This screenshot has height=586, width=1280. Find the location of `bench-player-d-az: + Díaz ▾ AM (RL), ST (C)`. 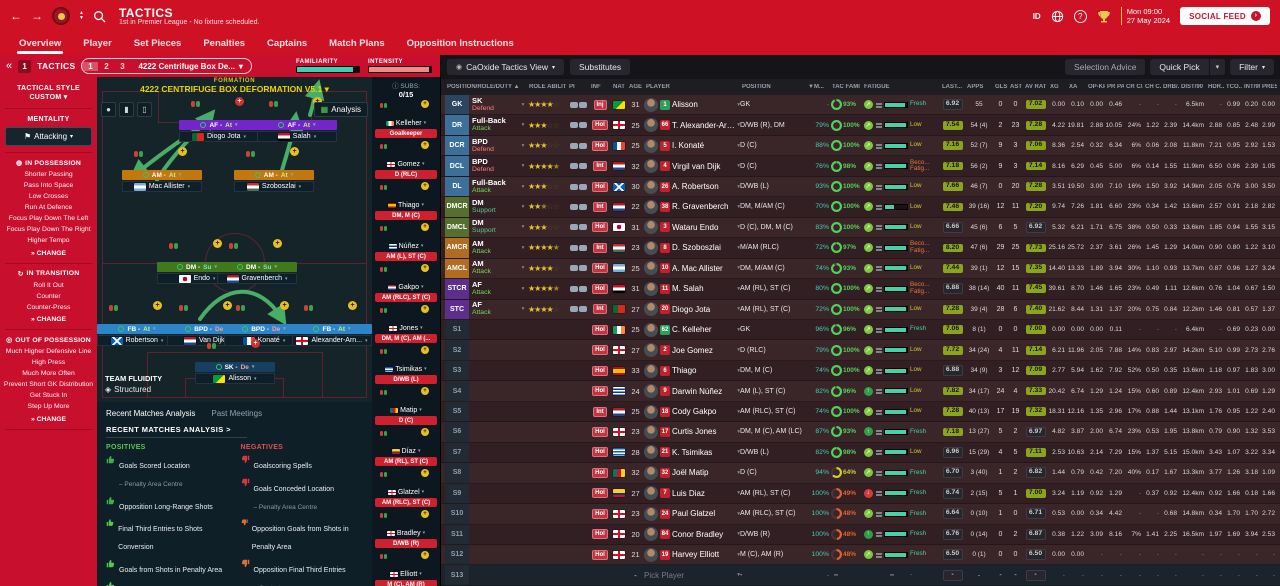

bench-player-d-az: + Díaz ▾ AM (RL), ST (C) is located at coordinates (406, 448).